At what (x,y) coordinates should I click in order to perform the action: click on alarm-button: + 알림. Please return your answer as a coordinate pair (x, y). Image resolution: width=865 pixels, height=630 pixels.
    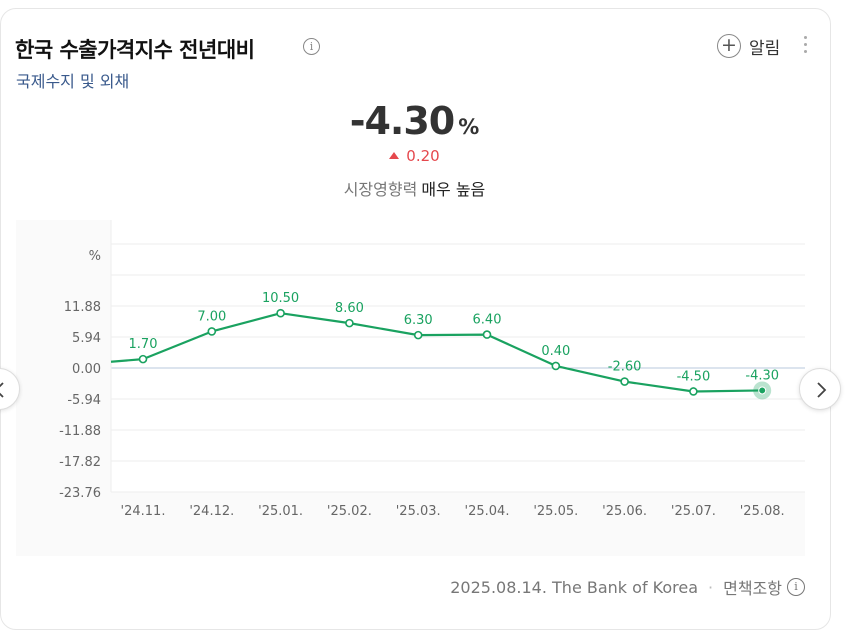
    Looking at the image, I should click on (748, 46).